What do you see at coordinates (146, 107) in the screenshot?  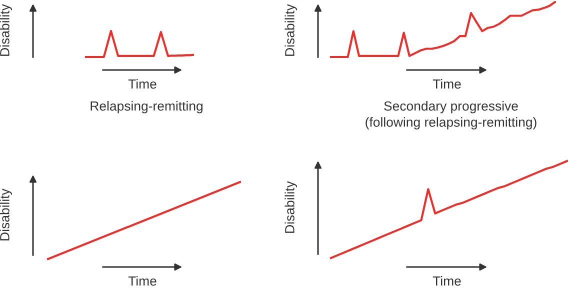 I see `text: Relapsing-remitting` at bounding box center [146, 107].